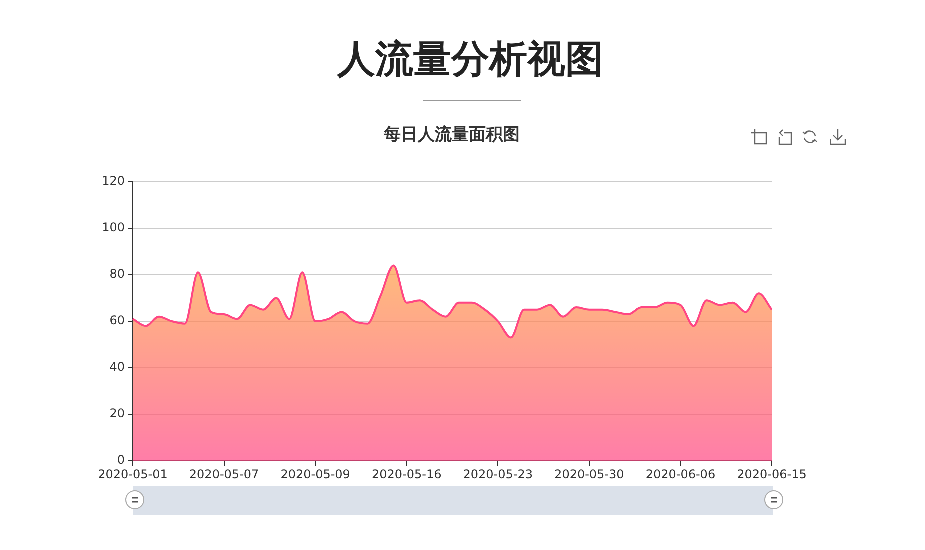 Image resolution: width=925 pixels, height=550 pixels. I want to click on x-tick-label: 2020-06-06, so click(681, 474).